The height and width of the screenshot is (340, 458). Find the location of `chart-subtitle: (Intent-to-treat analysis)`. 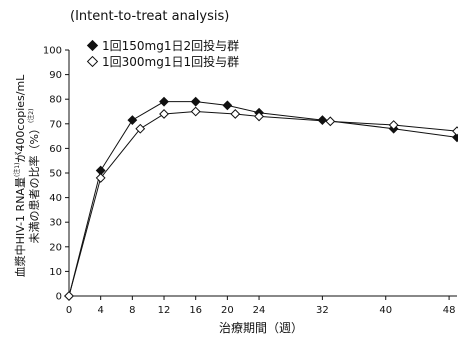

chart-subtitle: (Intent-to-treat analysis) is located at coordinates (149, 16).